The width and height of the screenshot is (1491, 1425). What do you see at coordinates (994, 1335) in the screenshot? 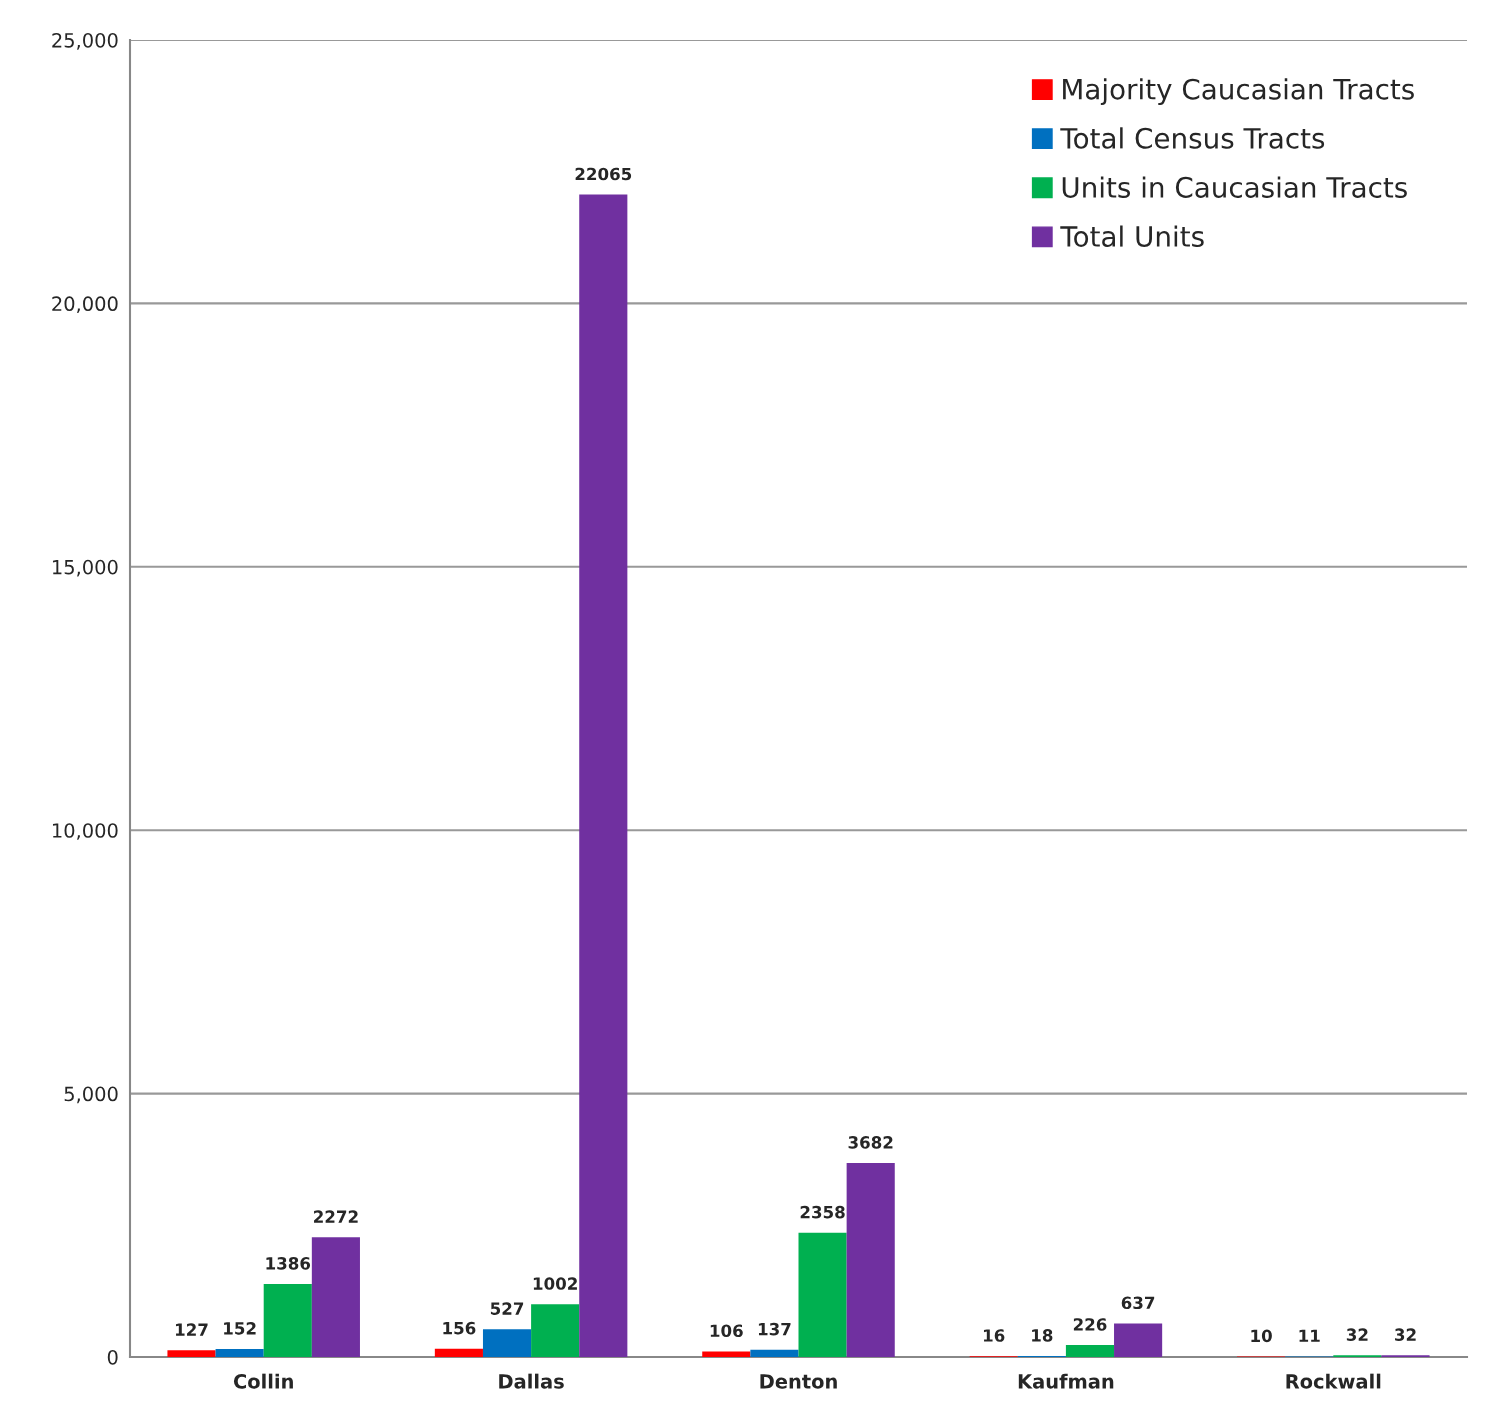
I see `data-label: 16` at bounding box center [994, 1335].